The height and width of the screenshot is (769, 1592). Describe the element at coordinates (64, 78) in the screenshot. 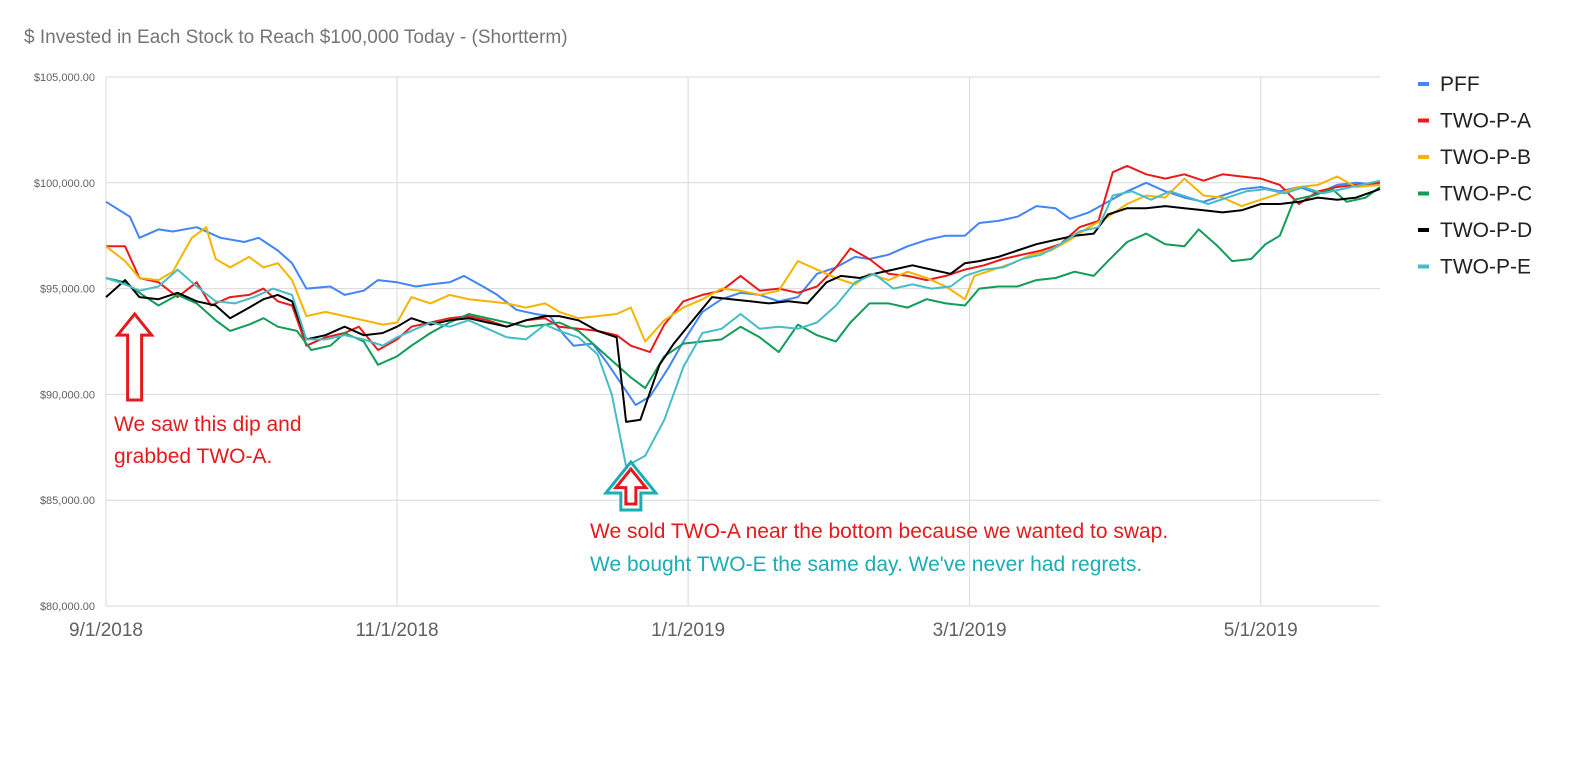

I see `y-tick-label: $105,000.00` at that location.